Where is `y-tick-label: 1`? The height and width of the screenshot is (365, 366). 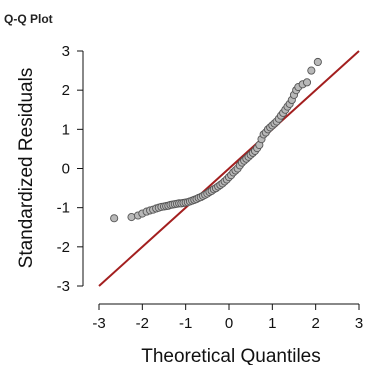
y-tick-label: 1 is located at coordinates (66, 129).